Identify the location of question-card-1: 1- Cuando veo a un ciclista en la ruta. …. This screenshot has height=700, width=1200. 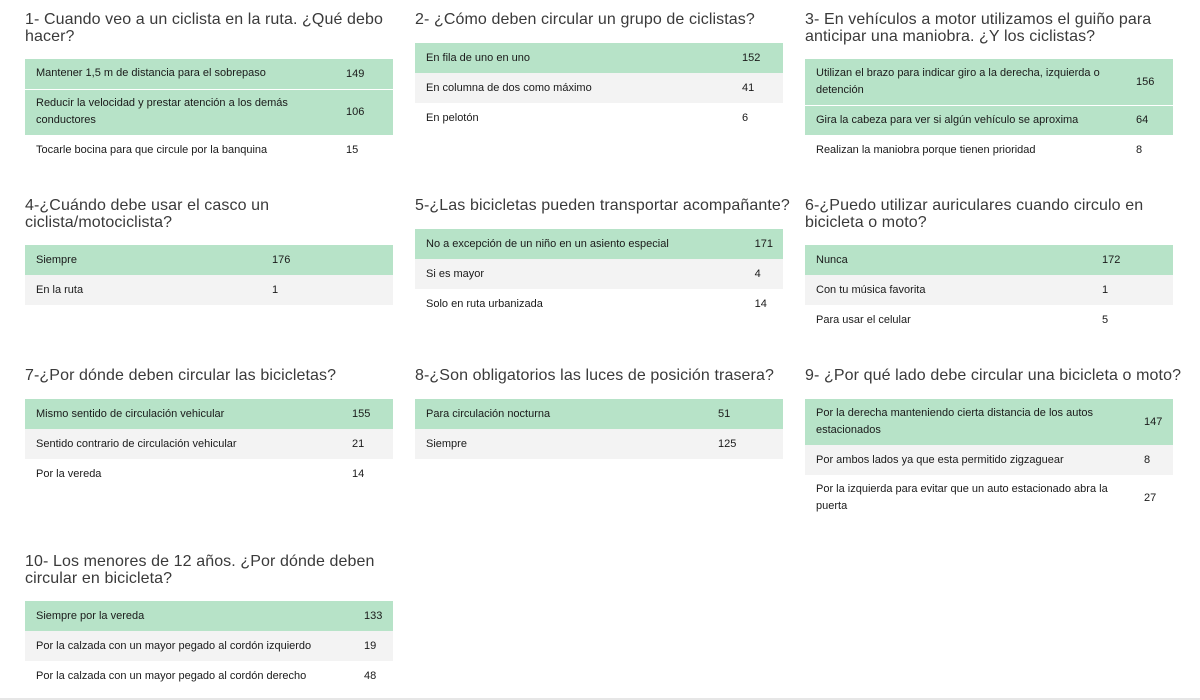
(209, 88).